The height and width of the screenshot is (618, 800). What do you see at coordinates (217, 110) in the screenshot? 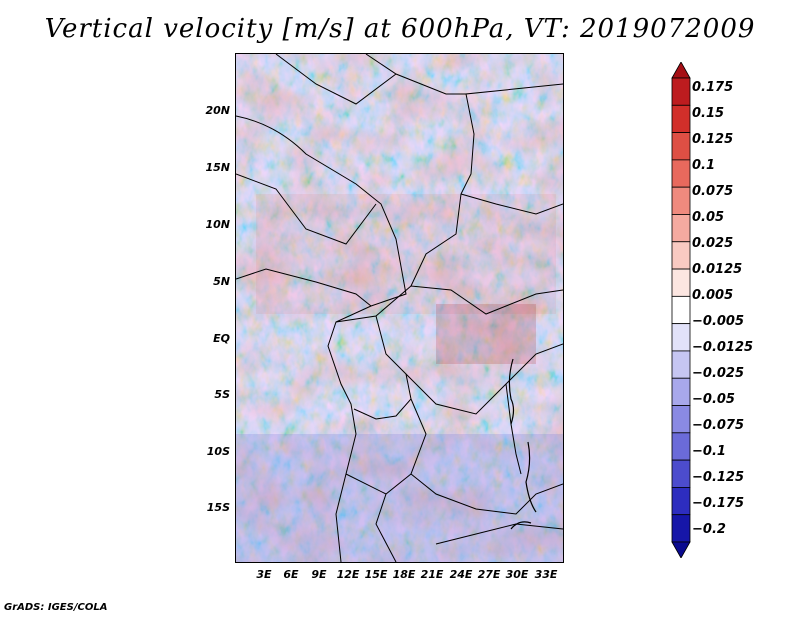
I see `lat-label-20n: 20N` at bounding box center [217, 110].